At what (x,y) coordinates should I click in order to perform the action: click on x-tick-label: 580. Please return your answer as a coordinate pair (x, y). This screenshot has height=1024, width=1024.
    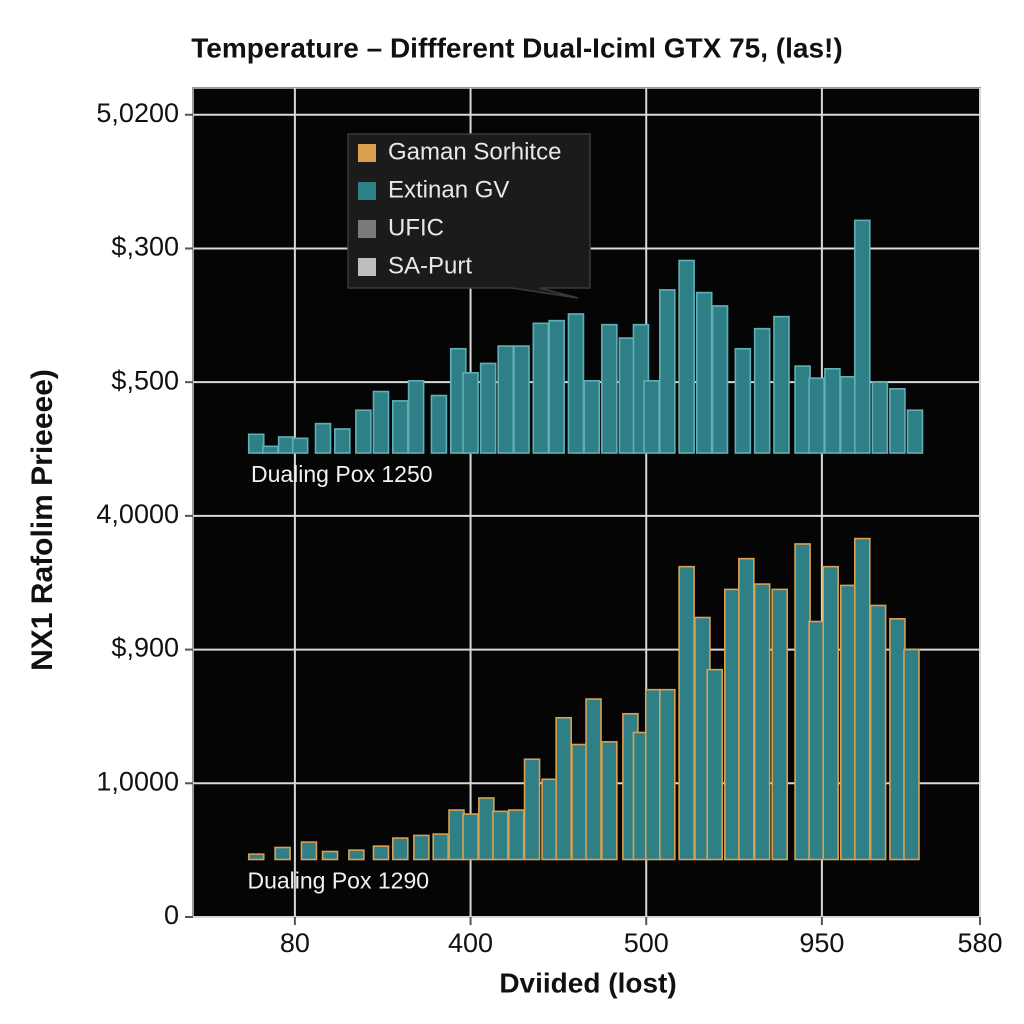
    Looking at the image, I should click on (979, 943).